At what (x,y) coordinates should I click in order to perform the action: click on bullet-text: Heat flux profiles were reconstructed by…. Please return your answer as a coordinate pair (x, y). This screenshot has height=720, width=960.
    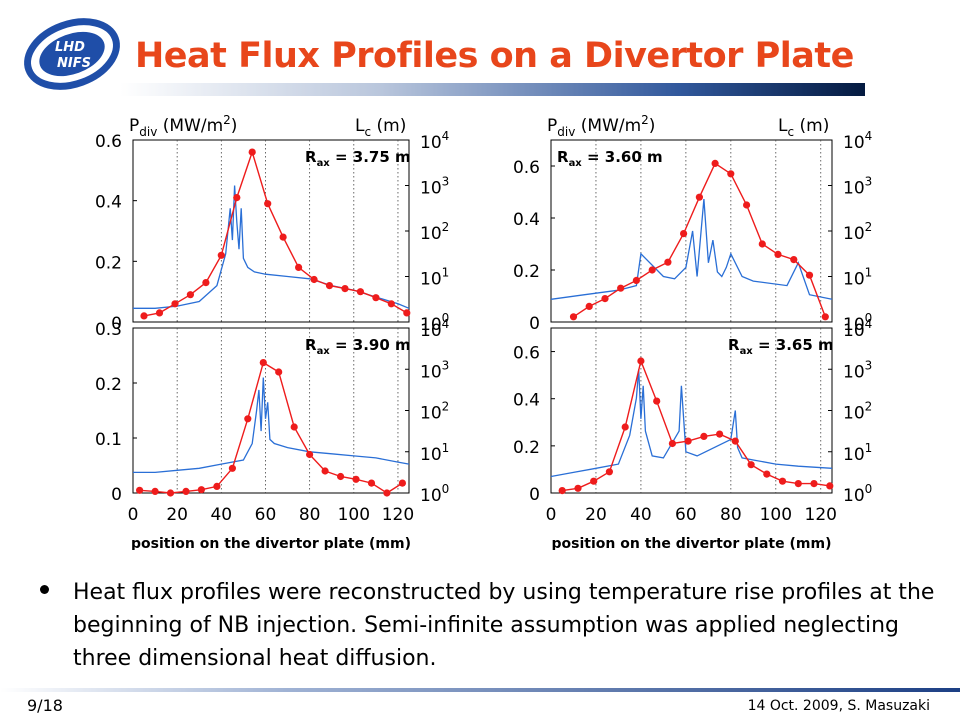
    Looking at the image, I should click on (504, 625).